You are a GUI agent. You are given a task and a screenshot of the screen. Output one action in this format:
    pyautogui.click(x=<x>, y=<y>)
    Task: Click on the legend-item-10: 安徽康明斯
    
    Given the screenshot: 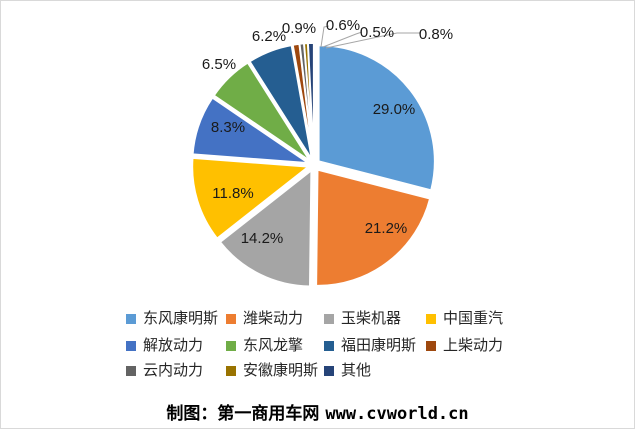 What is the action you would take?
    pyautogui.click(x=272, y=371)
    